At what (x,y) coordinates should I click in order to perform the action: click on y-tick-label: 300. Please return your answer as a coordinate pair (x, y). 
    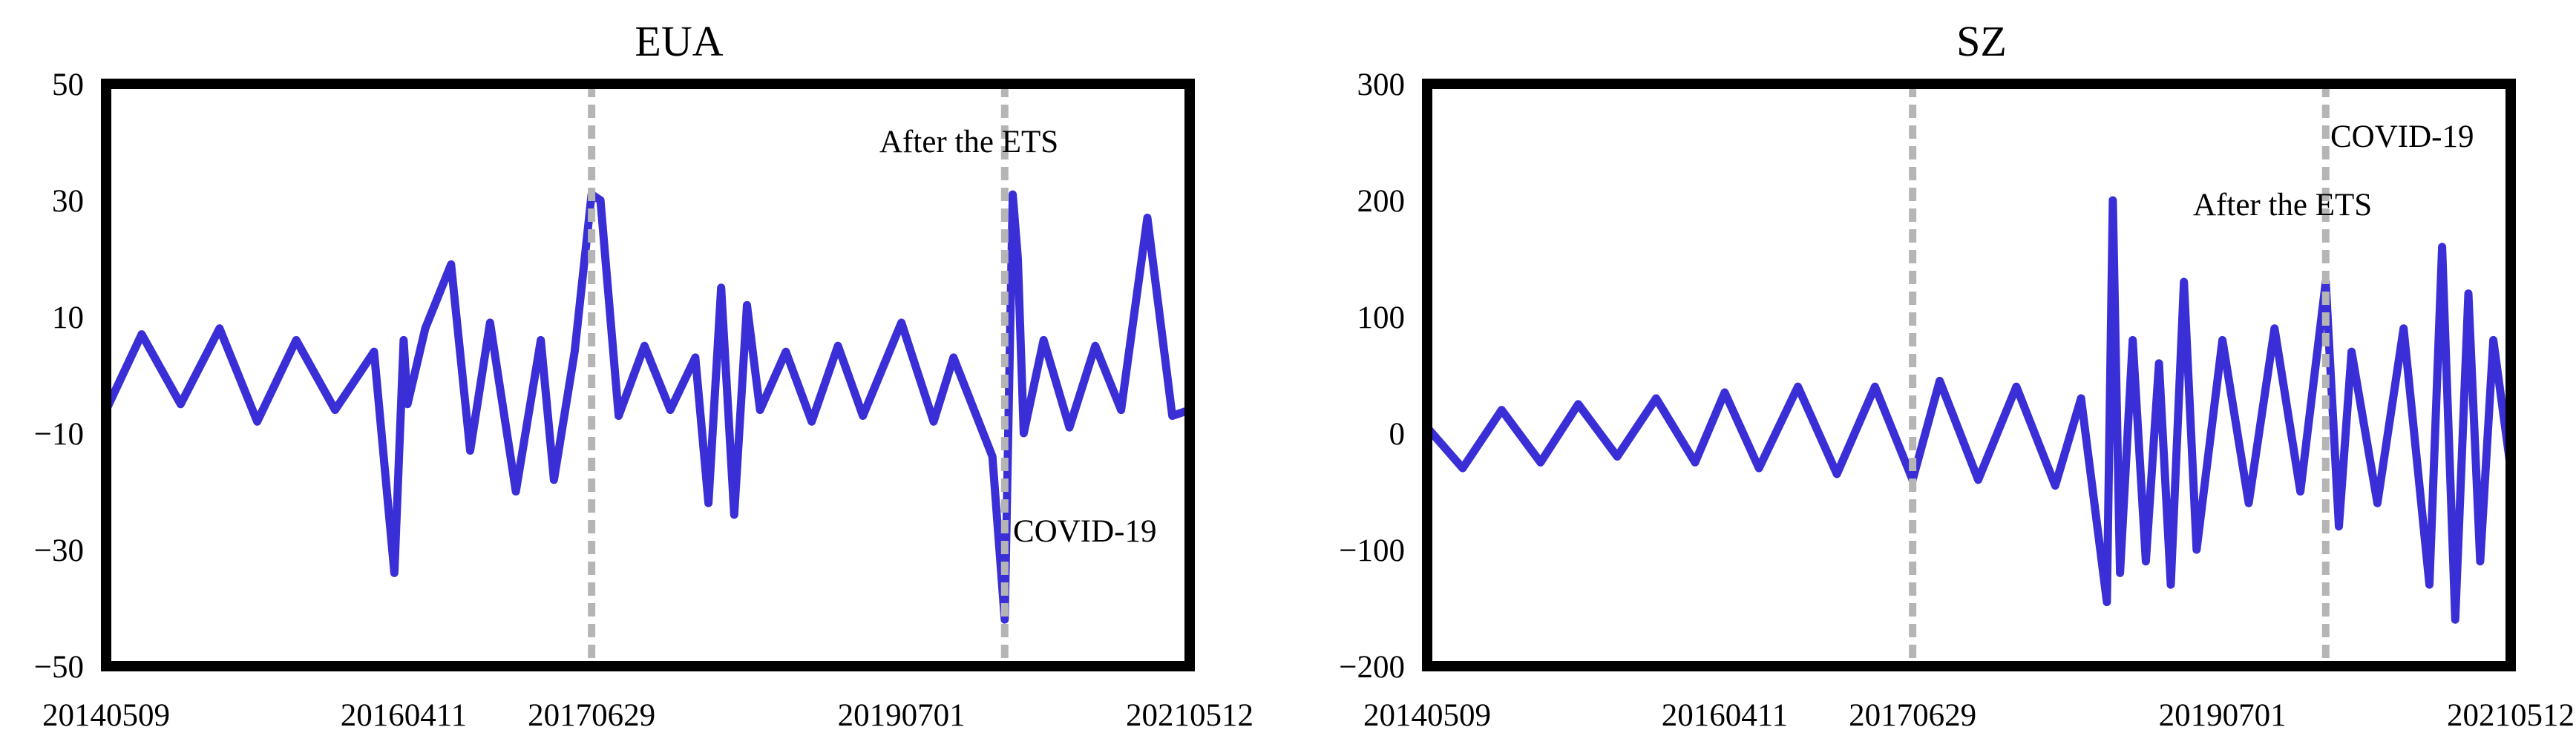
    Looking at the image, I should click on (1381, 85).